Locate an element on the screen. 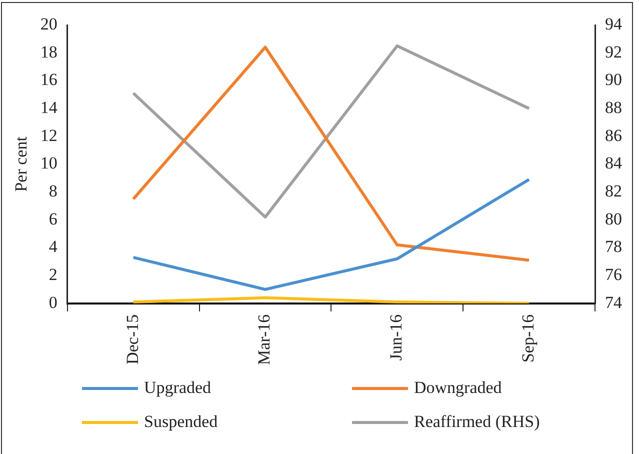  y-tick-label: 14 is located at coordinates (49, 107).